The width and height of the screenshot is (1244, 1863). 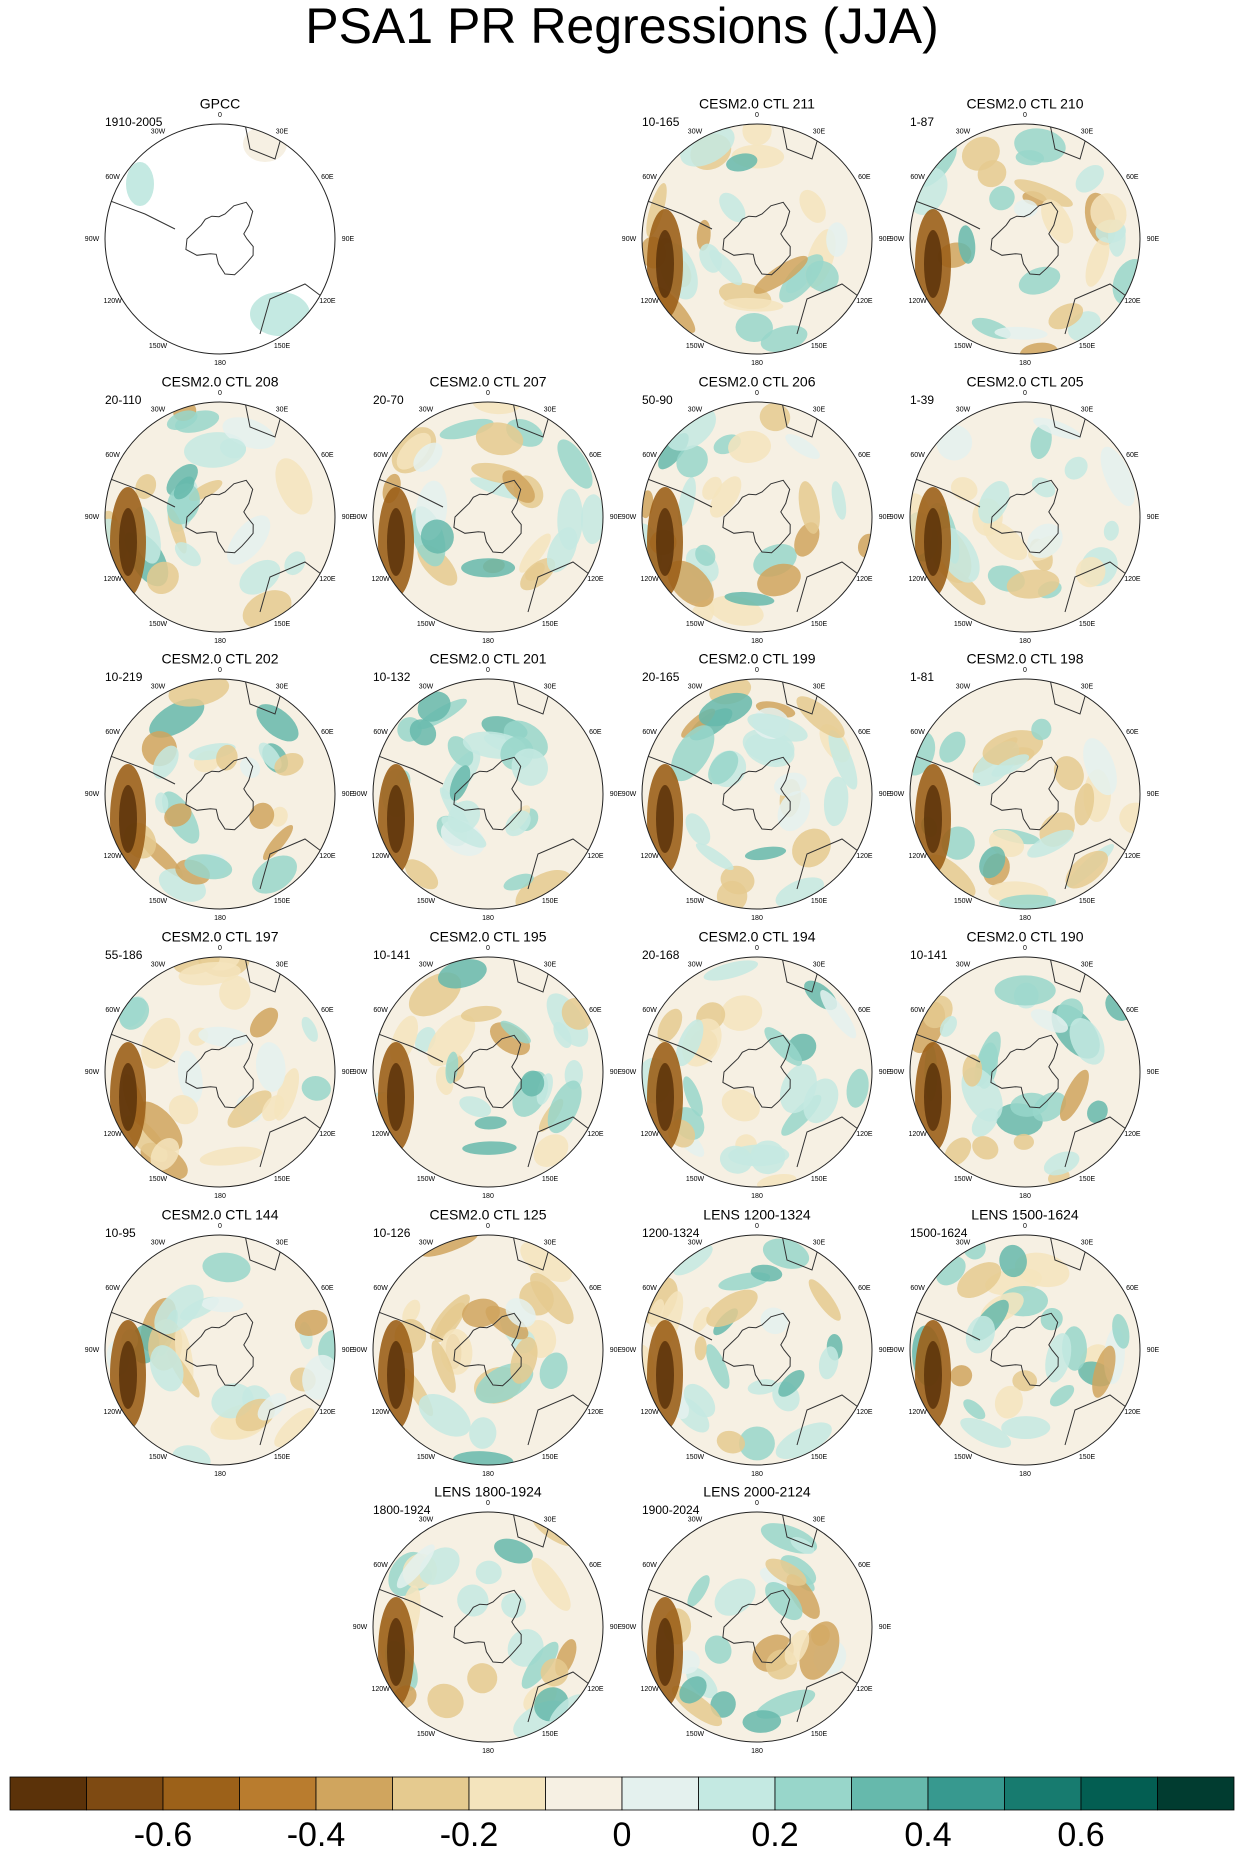 What do you see at coordinates (1025, 918) in the screenshot?
I see `longitude-label: 180` at bounding box center [1025, 918].